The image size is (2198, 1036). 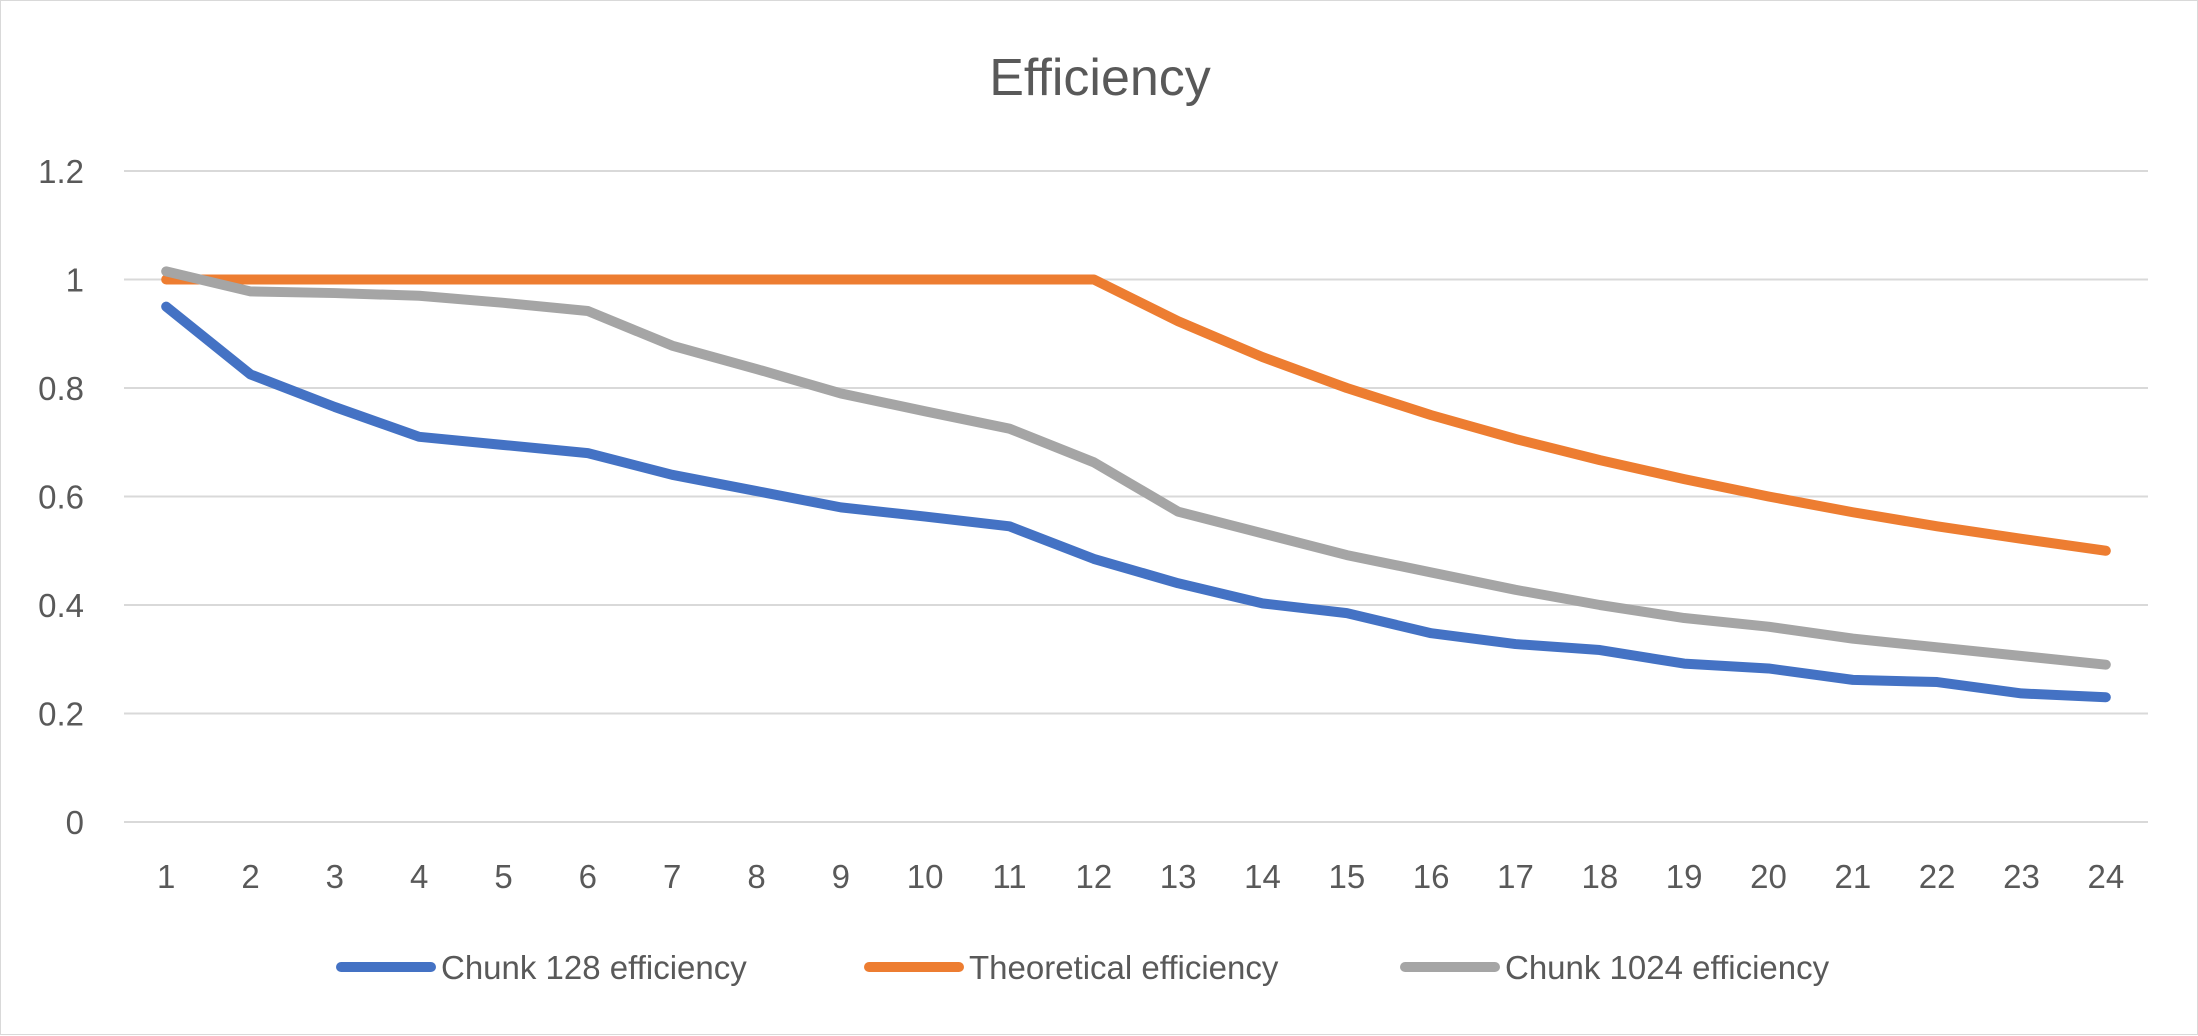 What do you see at coordinates (1178, 876) in the screenshot?
I see `x-tick-label: 13` at bounding box center [1178, 876].